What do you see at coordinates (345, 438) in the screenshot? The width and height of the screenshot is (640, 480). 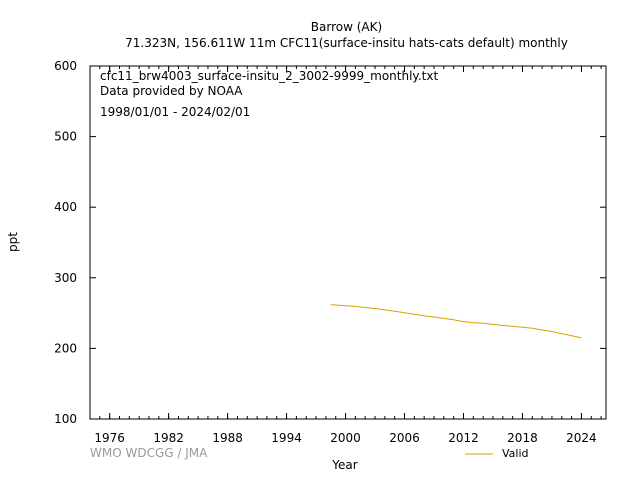 I see `x-tick-label: 2000` at bounding box center [345, 438].